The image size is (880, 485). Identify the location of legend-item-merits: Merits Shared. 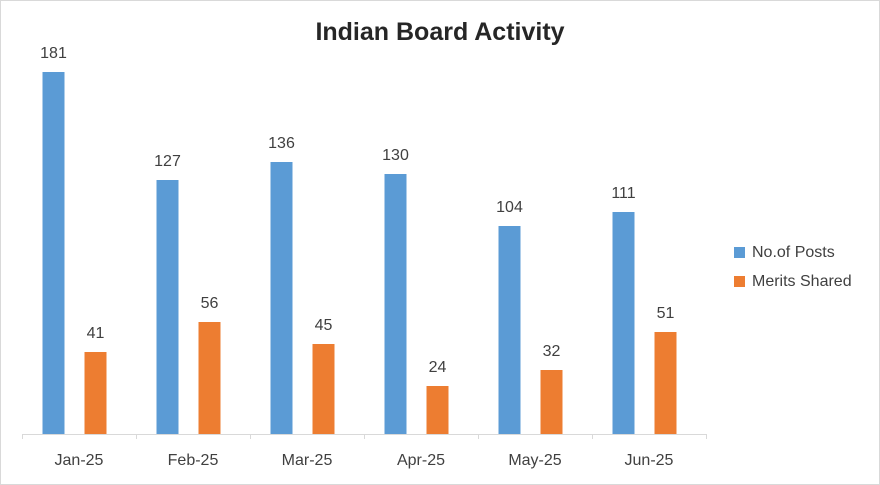
(793, 281).